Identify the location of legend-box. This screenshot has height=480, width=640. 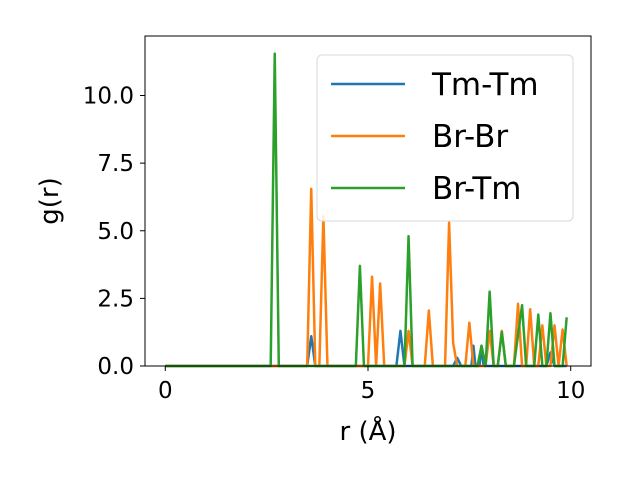
(445, 138).